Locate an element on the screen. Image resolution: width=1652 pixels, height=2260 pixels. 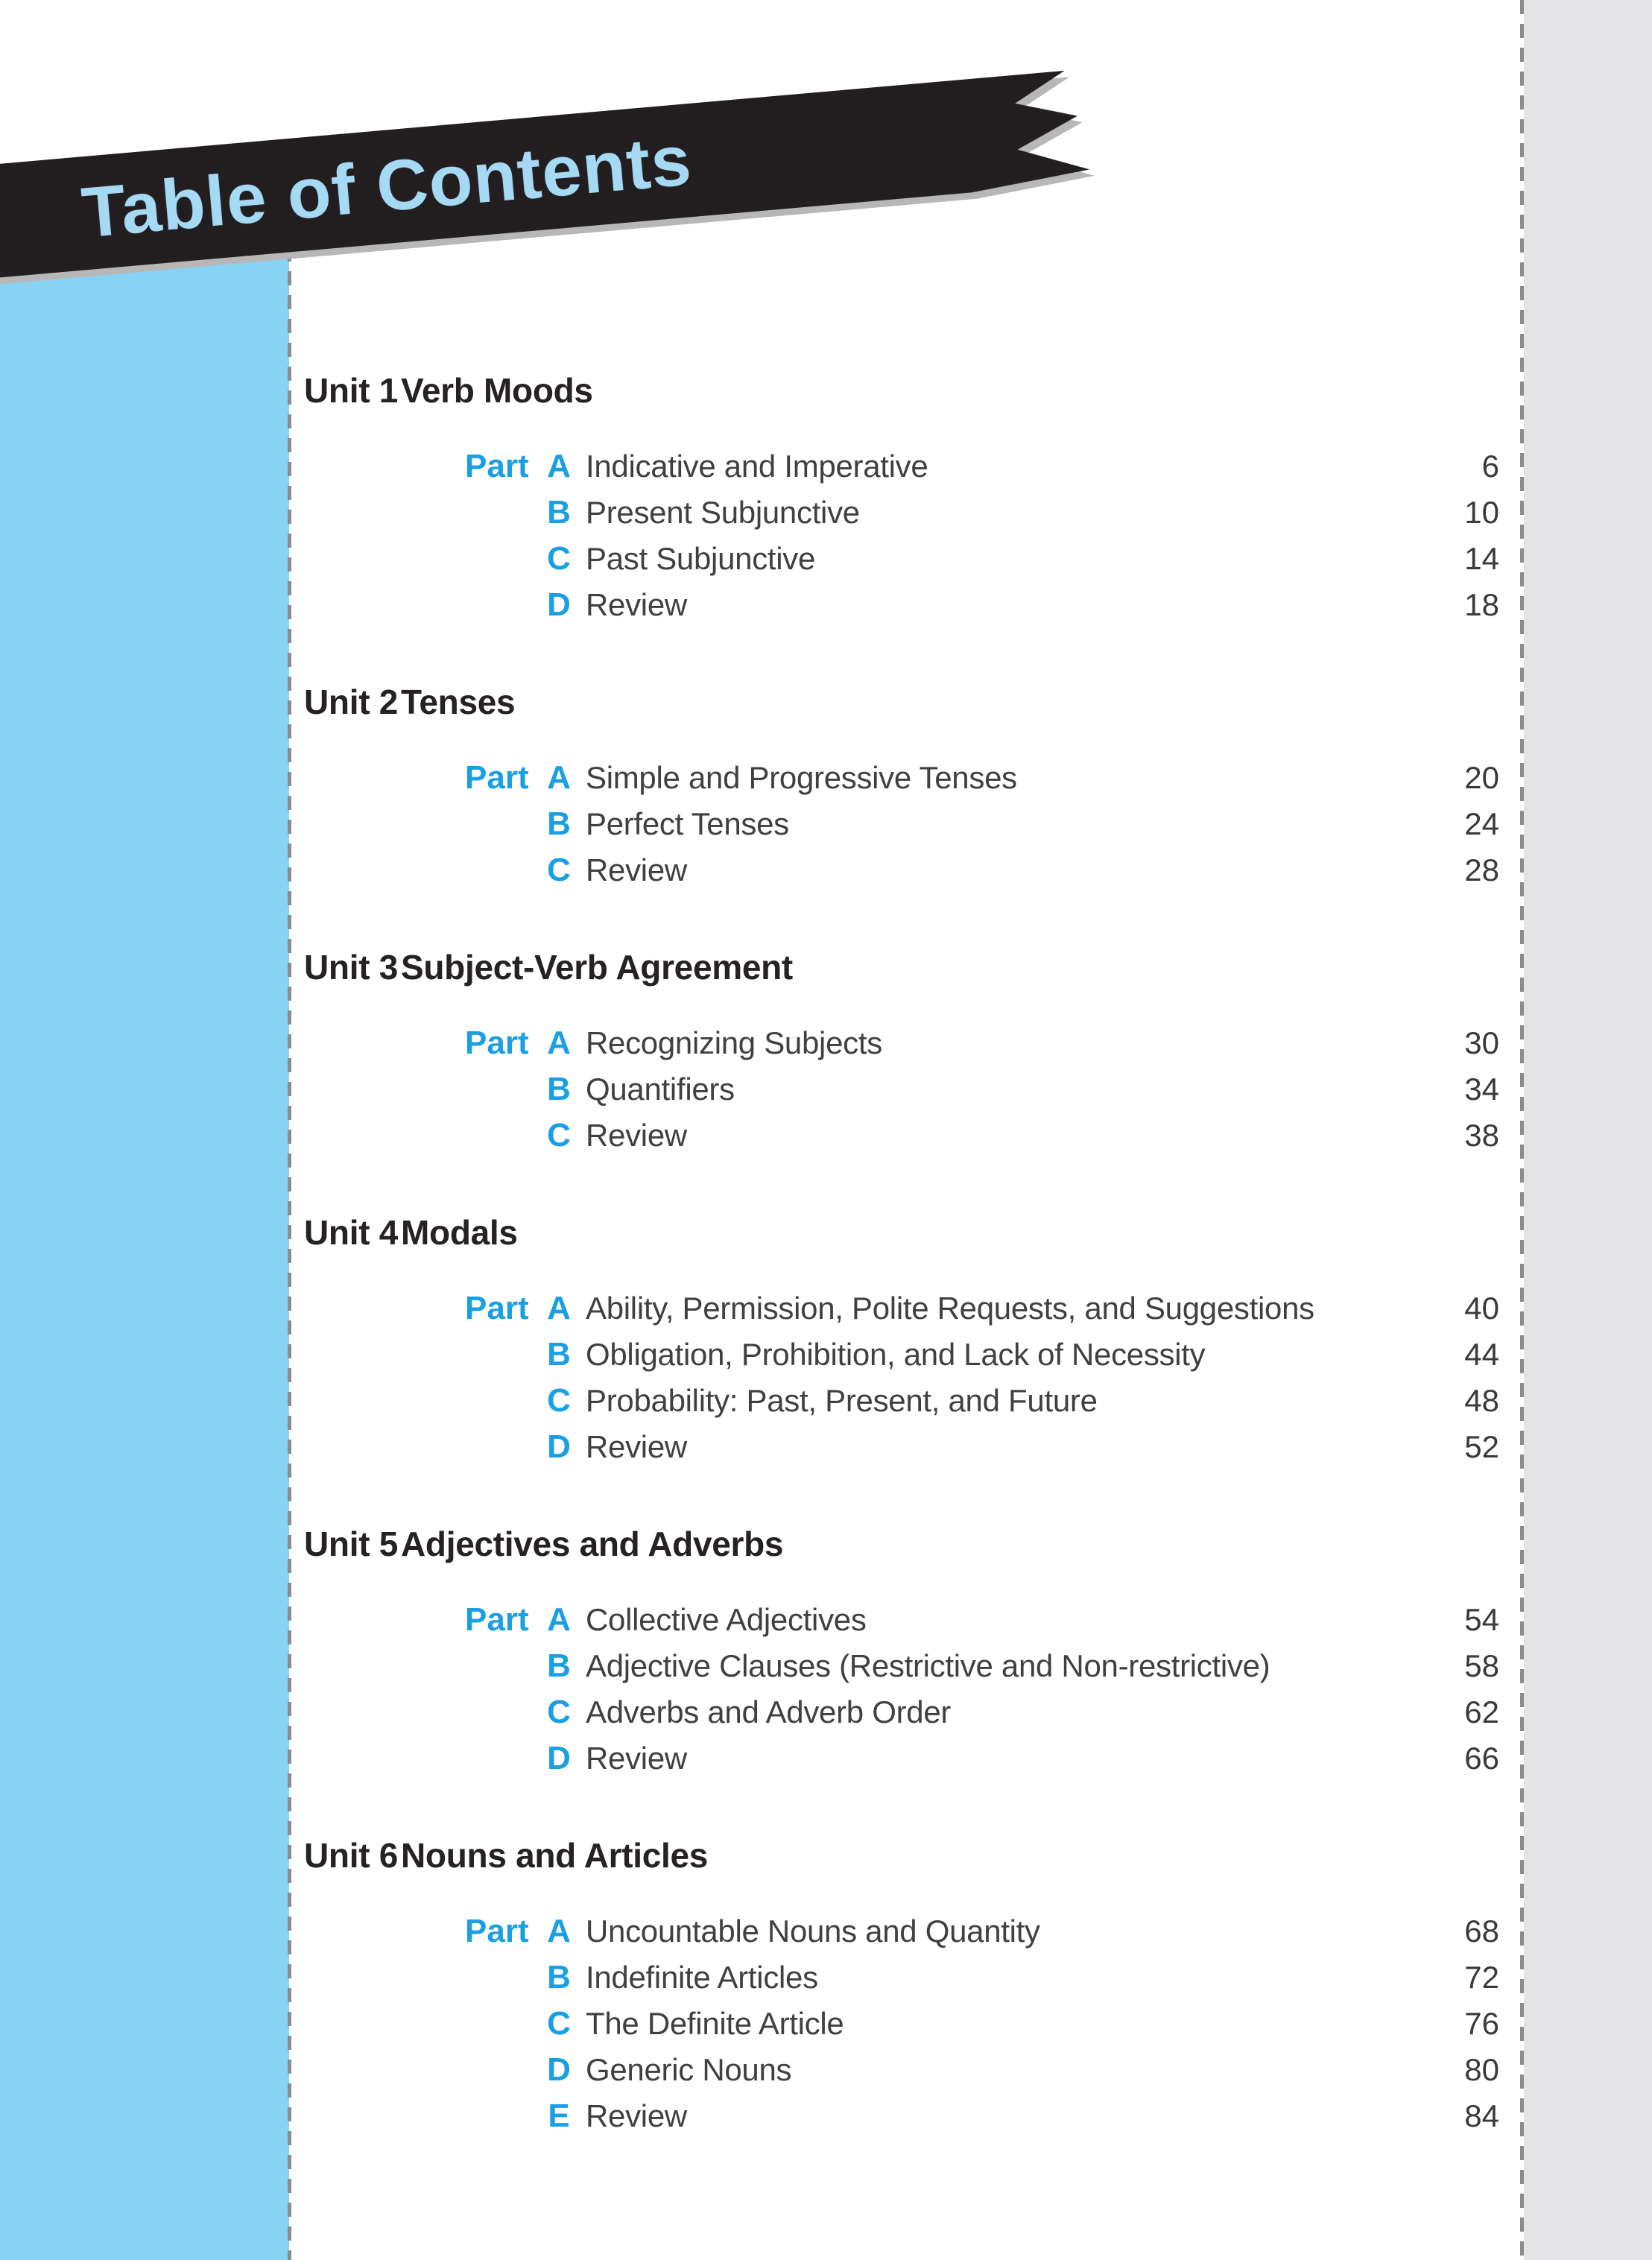
toc-row: E Review 84 is located at coordinates (982, 2116).